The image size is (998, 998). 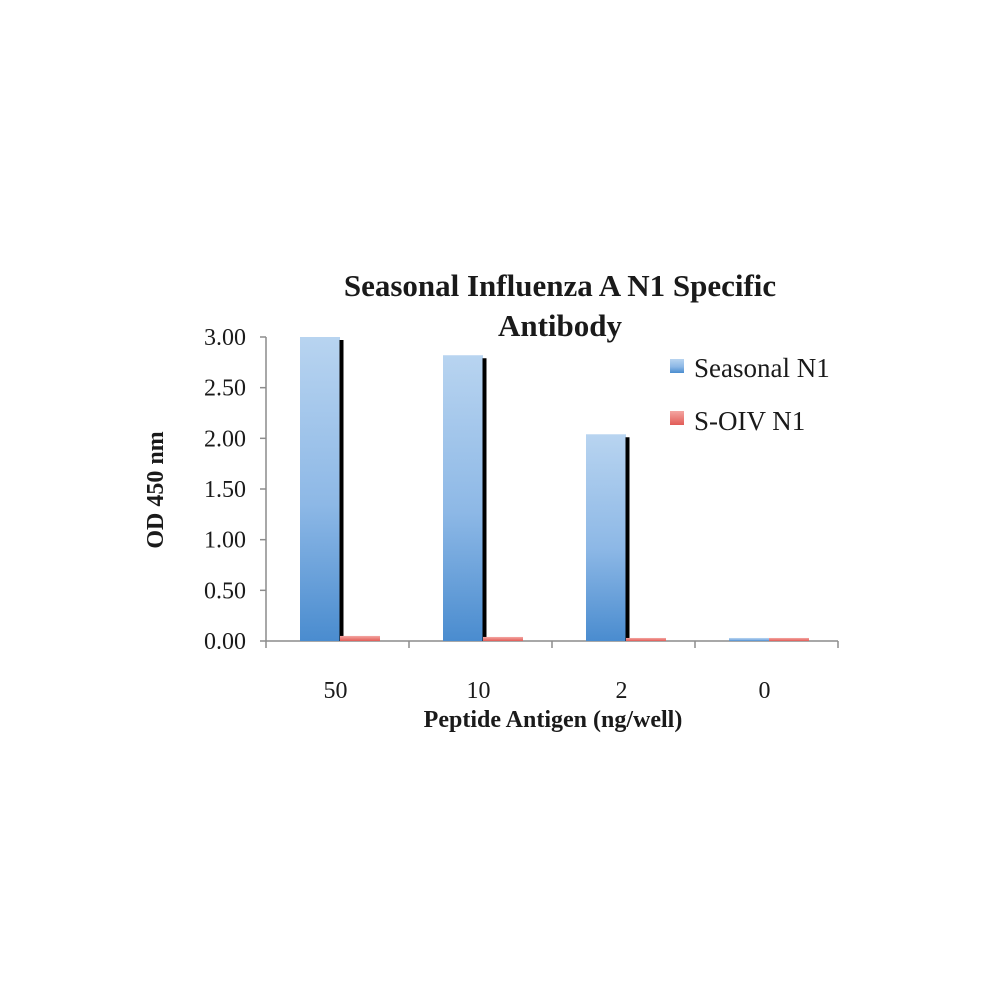 I want to click on legend: Seasonal N1 S-OIV N1, so click(x=750, y=394).